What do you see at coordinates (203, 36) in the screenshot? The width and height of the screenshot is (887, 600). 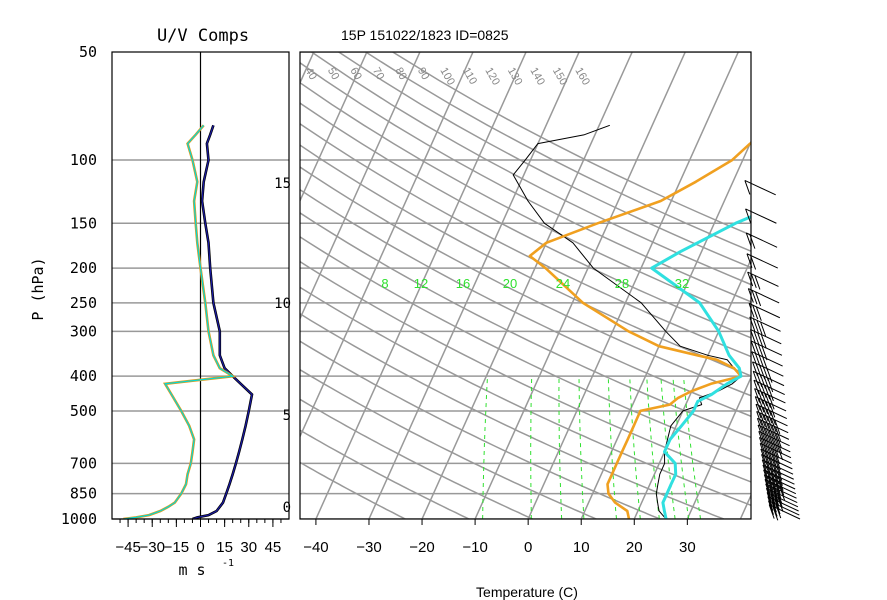 I see `left-panel-title: U/V Comps` at bounding box center [203, 36].